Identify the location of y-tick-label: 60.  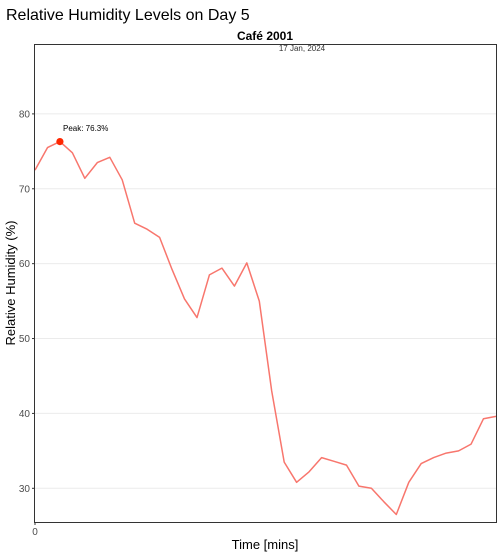
(25, 264).